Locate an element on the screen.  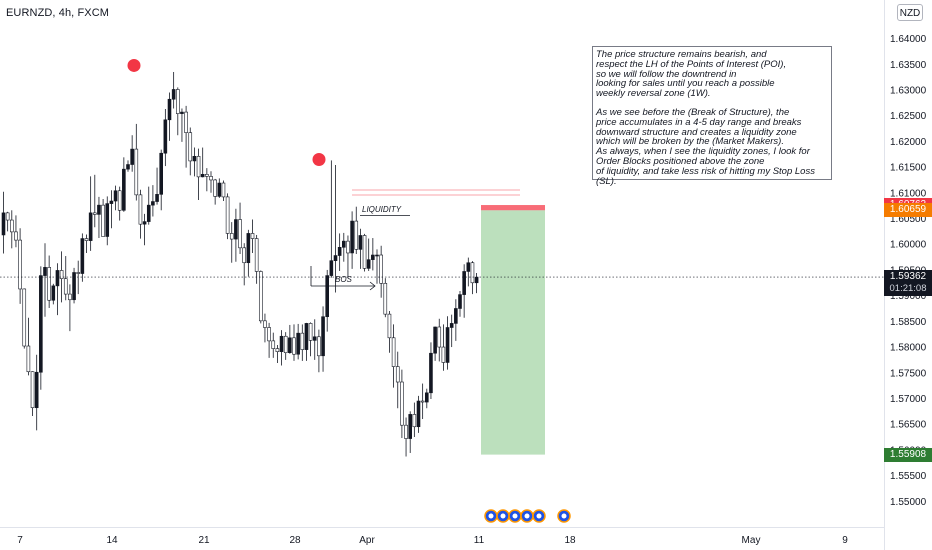
y-tick-label: 1.61500 is located at coordinates (908, 168).